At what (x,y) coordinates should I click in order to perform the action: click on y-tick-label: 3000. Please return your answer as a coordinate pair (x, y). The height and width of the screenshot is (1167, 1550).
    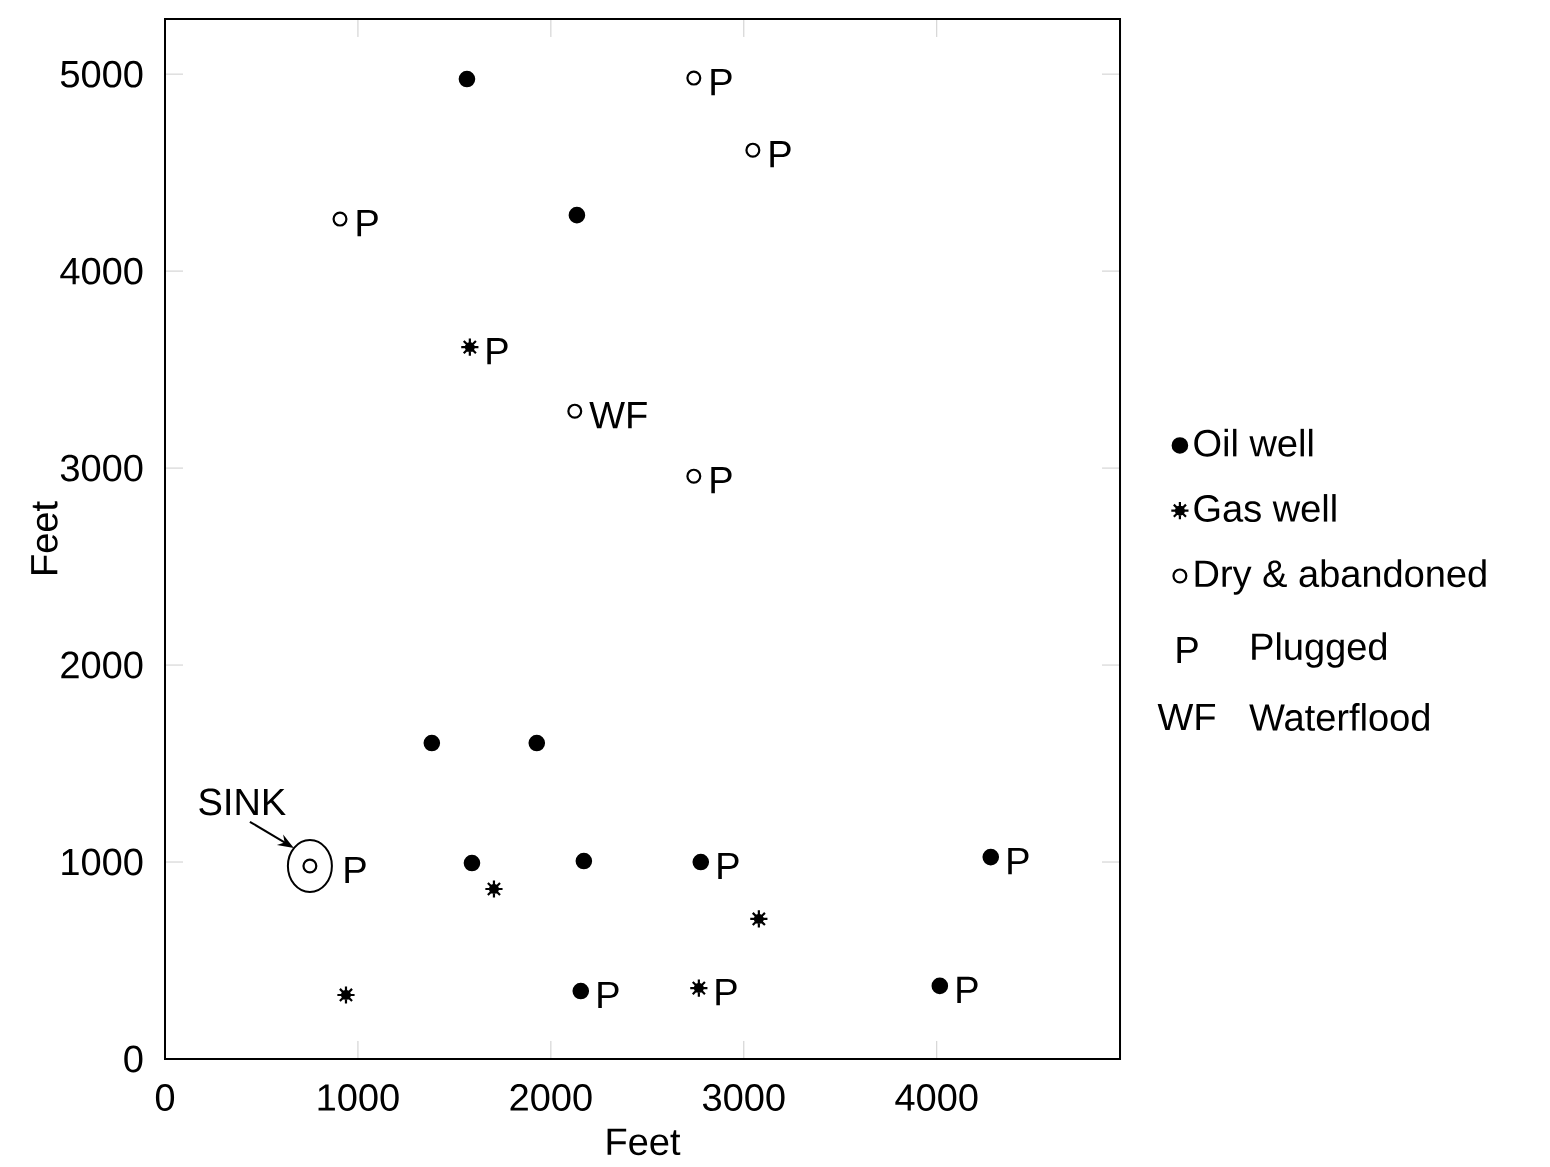
    Looking at the image, I should click on (101, 468).